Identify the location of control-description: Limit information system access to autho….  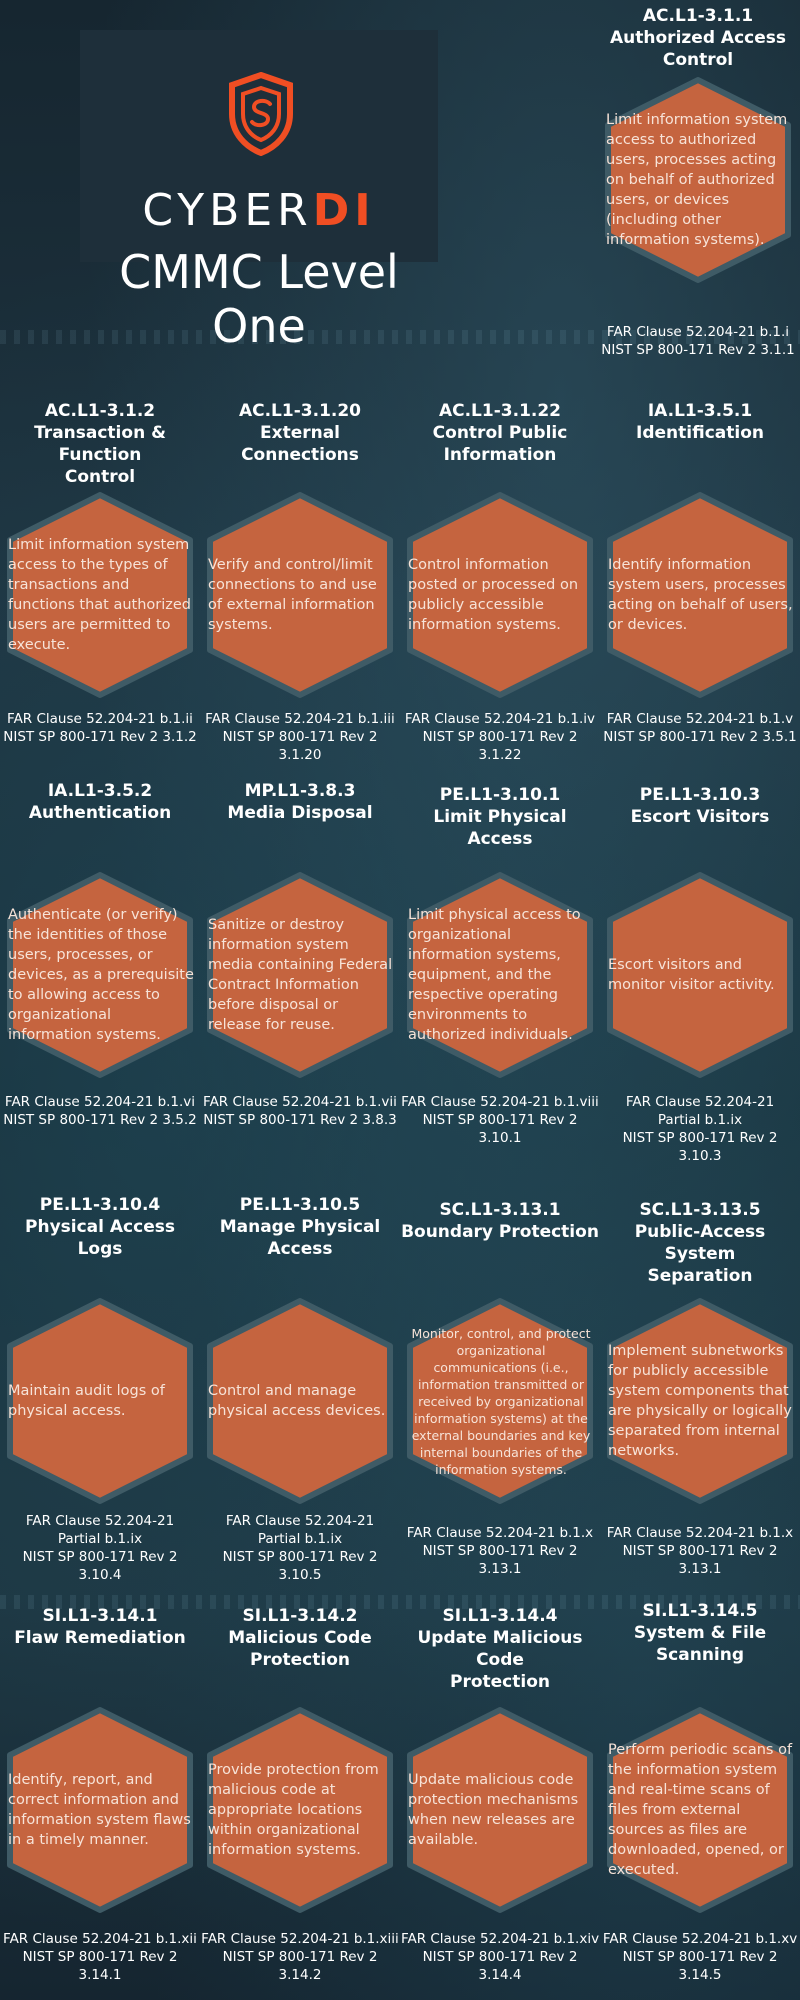
(699, 180).